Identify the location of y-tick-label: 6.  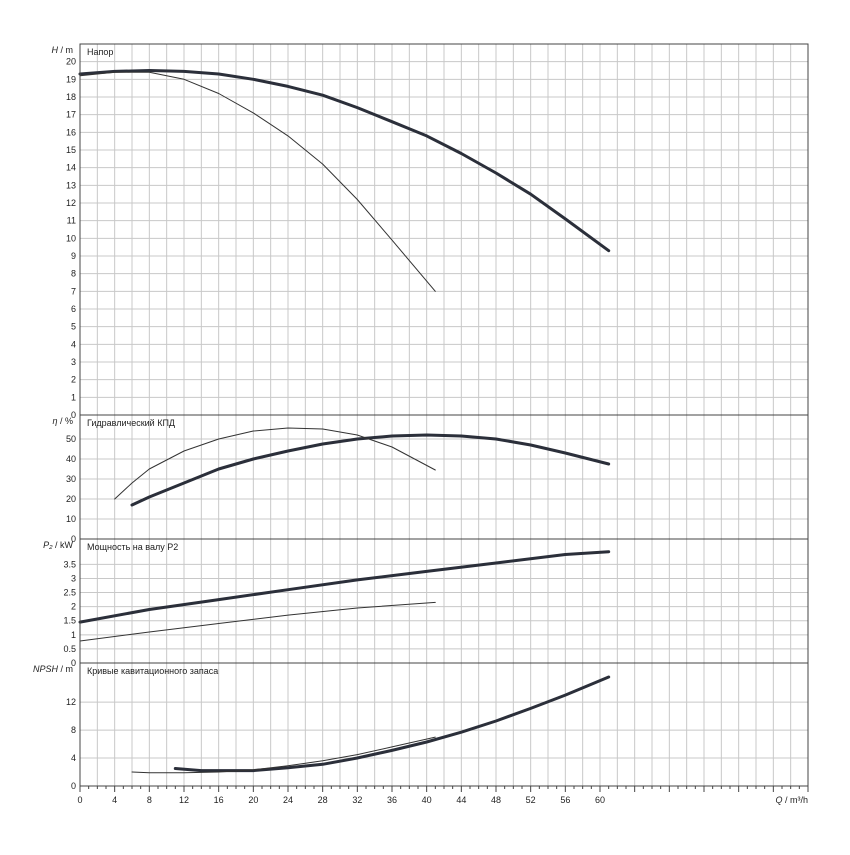
(73, 309).